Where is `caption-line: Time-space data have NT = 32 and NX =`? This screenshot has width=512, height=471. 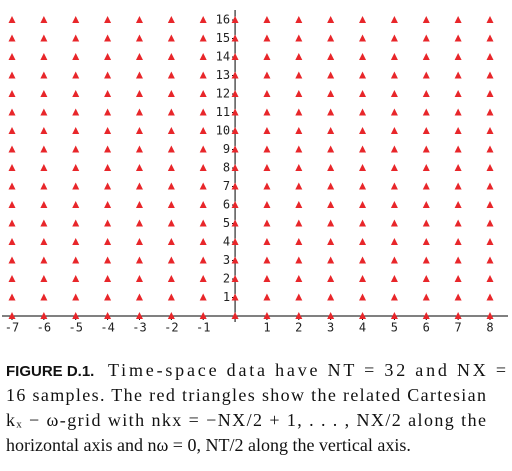
caption-line: Time-space data have NT = 32 and NX = is located at coordinates (307, 370).